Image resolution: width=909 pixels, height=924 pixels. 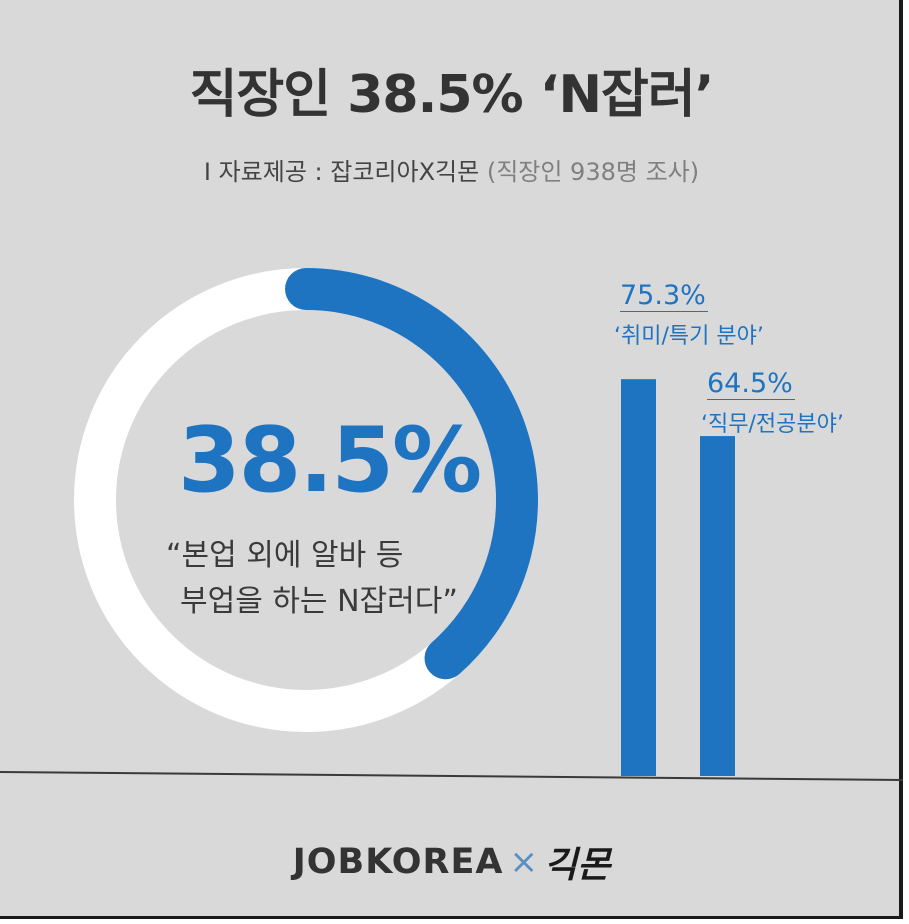 What do you see at coordinates (664, 311) in the screenshot?
I see `bar-value-rule-hobby` at bounding box center [664, 311].